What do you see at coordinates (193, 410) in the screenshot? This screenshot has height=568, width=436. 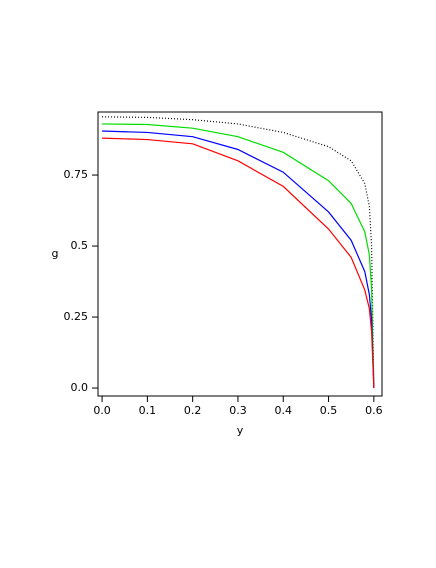 I see `x-tick-label: 0.2` at bounding box center [193, 410].